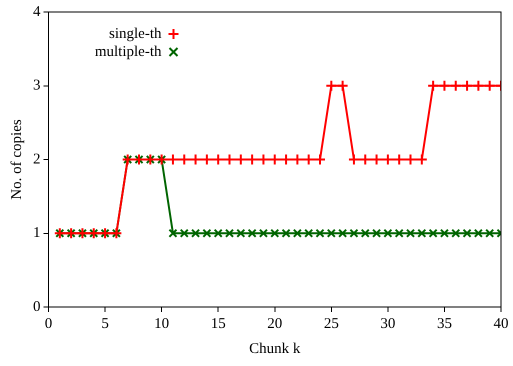  Describe the element at coordinates (162, 324) in the screenshot. I see `x-tick-label: 10` at that location.